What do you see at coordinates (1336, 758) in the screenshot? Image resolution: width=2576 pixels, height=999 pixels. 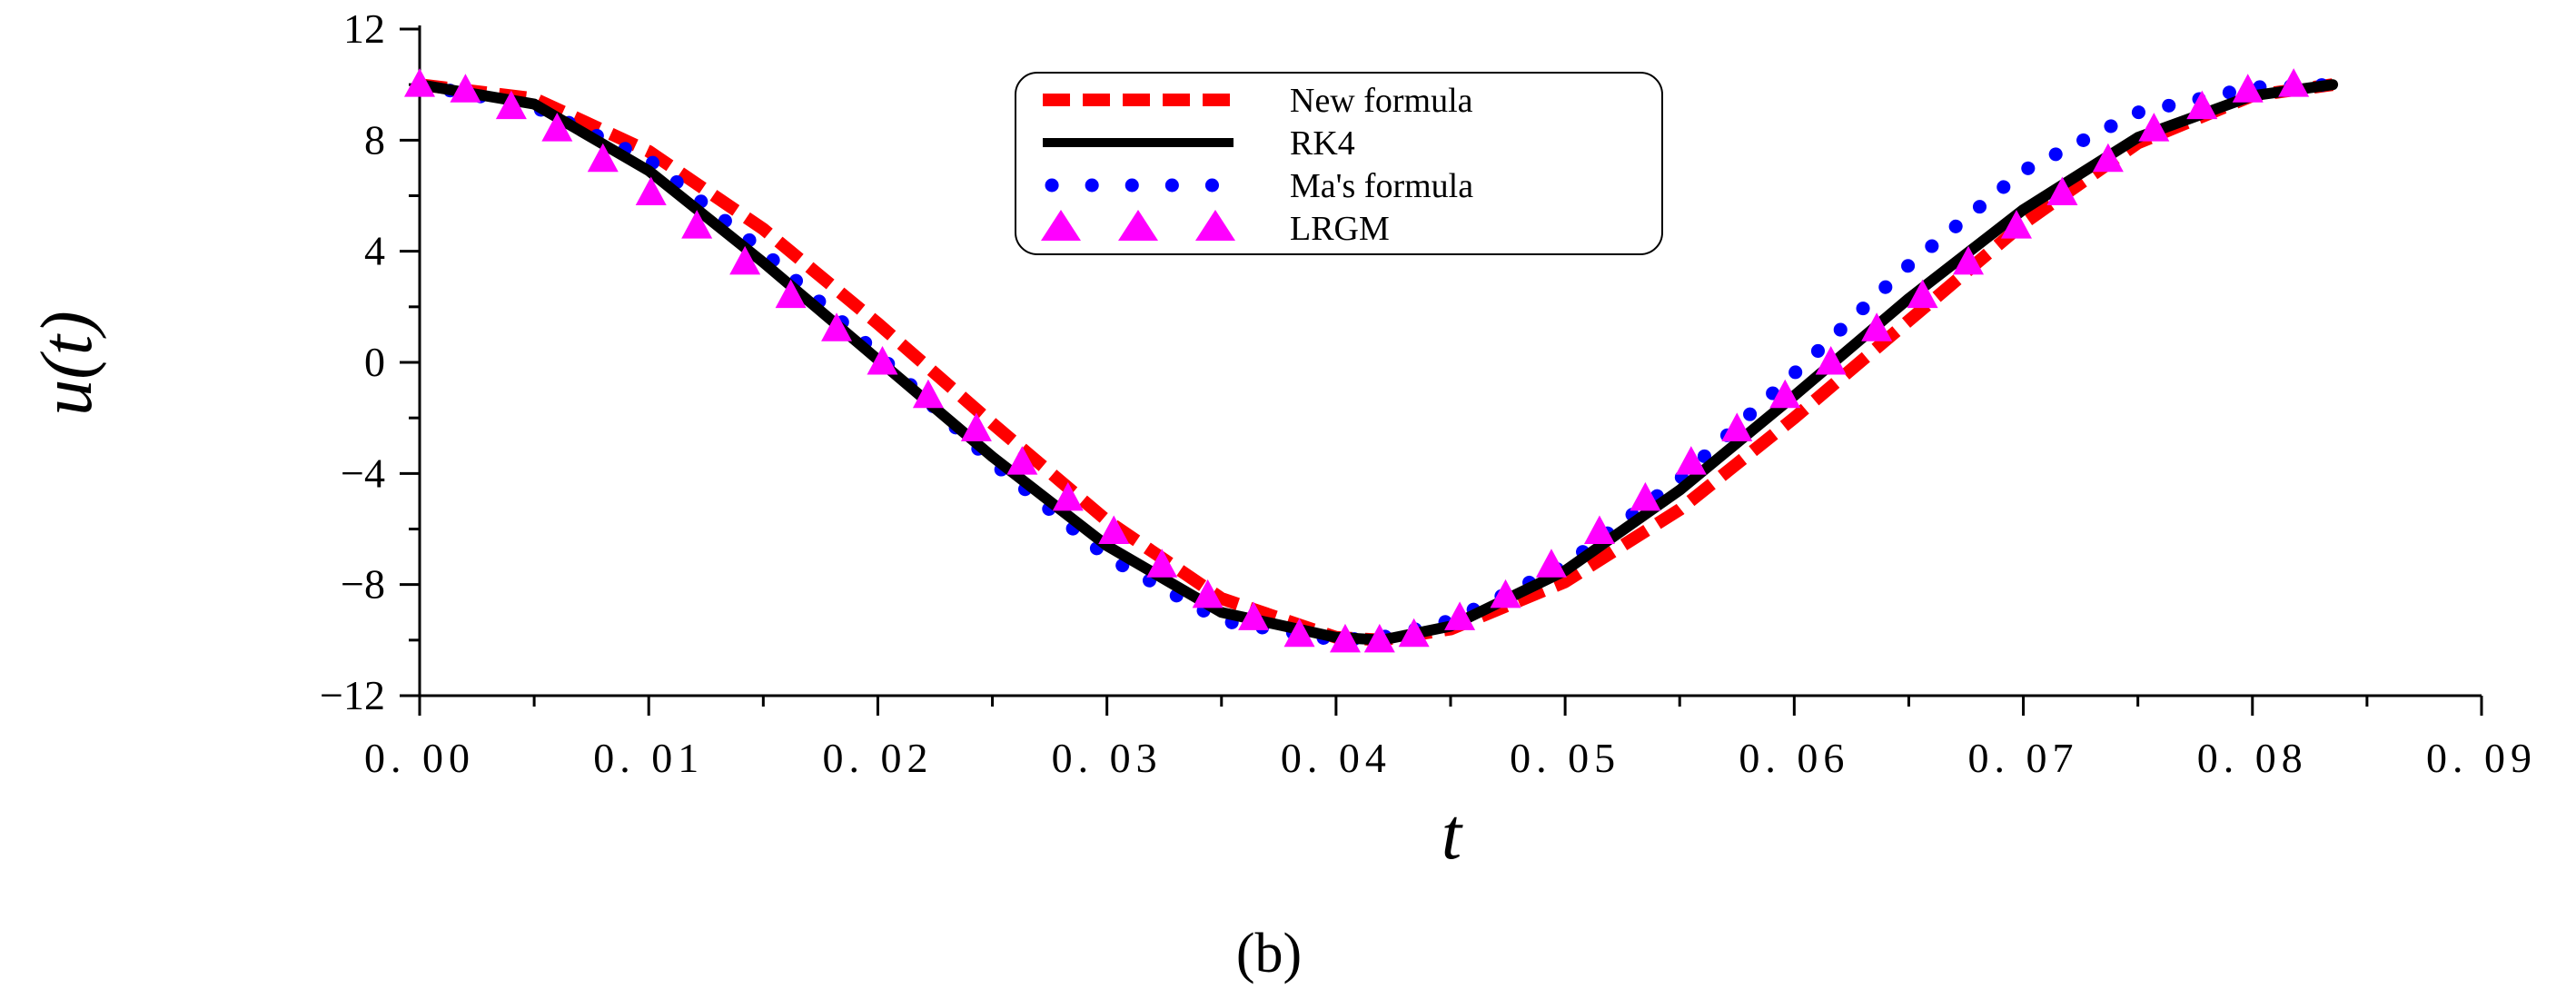 I see `x-tick-label: 0. 04` at bounding box center [1336, 758].